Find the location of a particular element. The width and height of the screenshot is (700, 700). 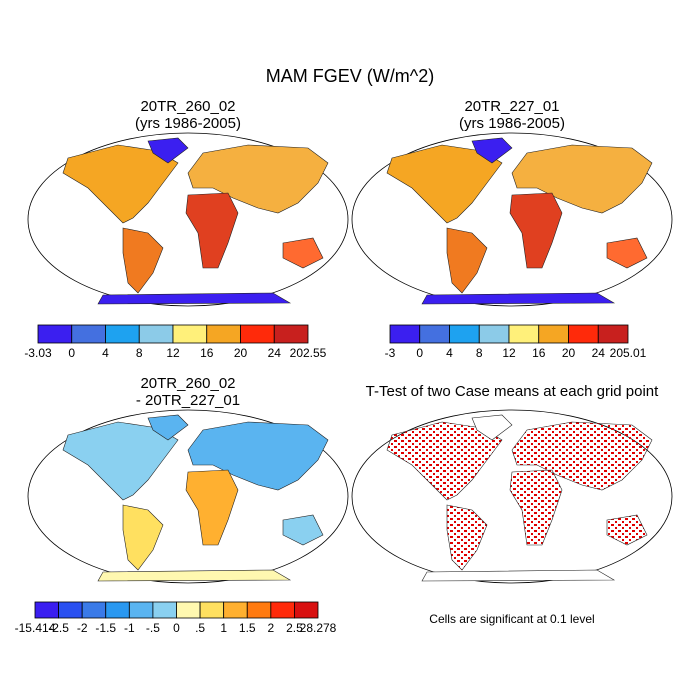

colorbar-label: 2 is located at coordinates (270, 628).